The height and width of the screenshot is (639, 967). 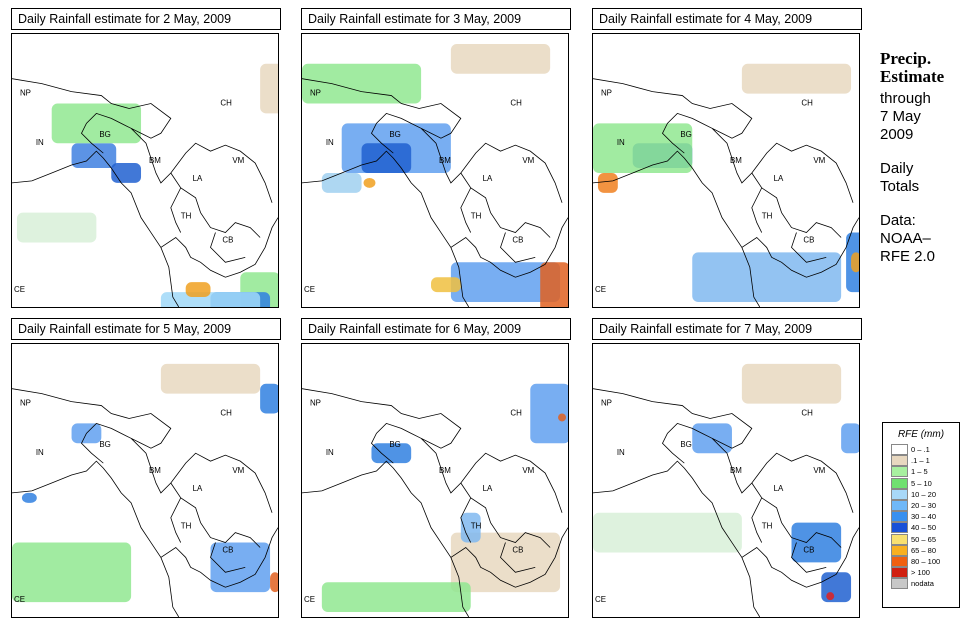 What do you see at coordinates (727, 329) in the screenshot?
I see `panel-title: Daily Rainfall estimate for 7 May, 2009` at bounding box center [727, 329].